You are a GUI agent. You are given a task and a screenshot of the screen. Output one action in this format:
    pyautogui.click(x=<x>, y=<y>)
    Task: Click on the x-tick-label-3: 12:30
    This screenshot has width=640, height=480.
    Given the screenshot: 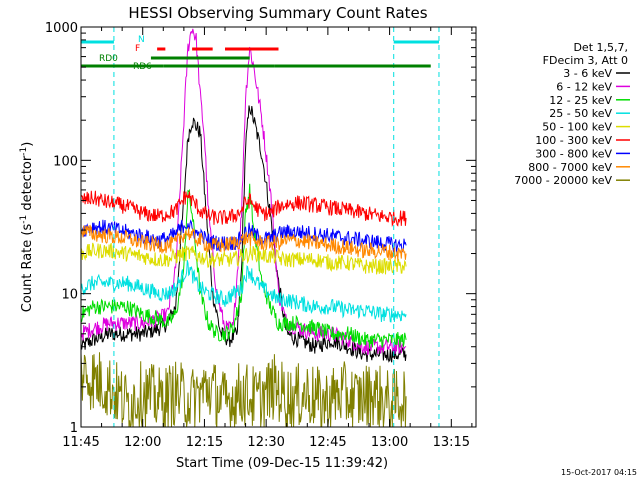 What is the action you would take?
    pyautogui.click(x=265, y=442)
    